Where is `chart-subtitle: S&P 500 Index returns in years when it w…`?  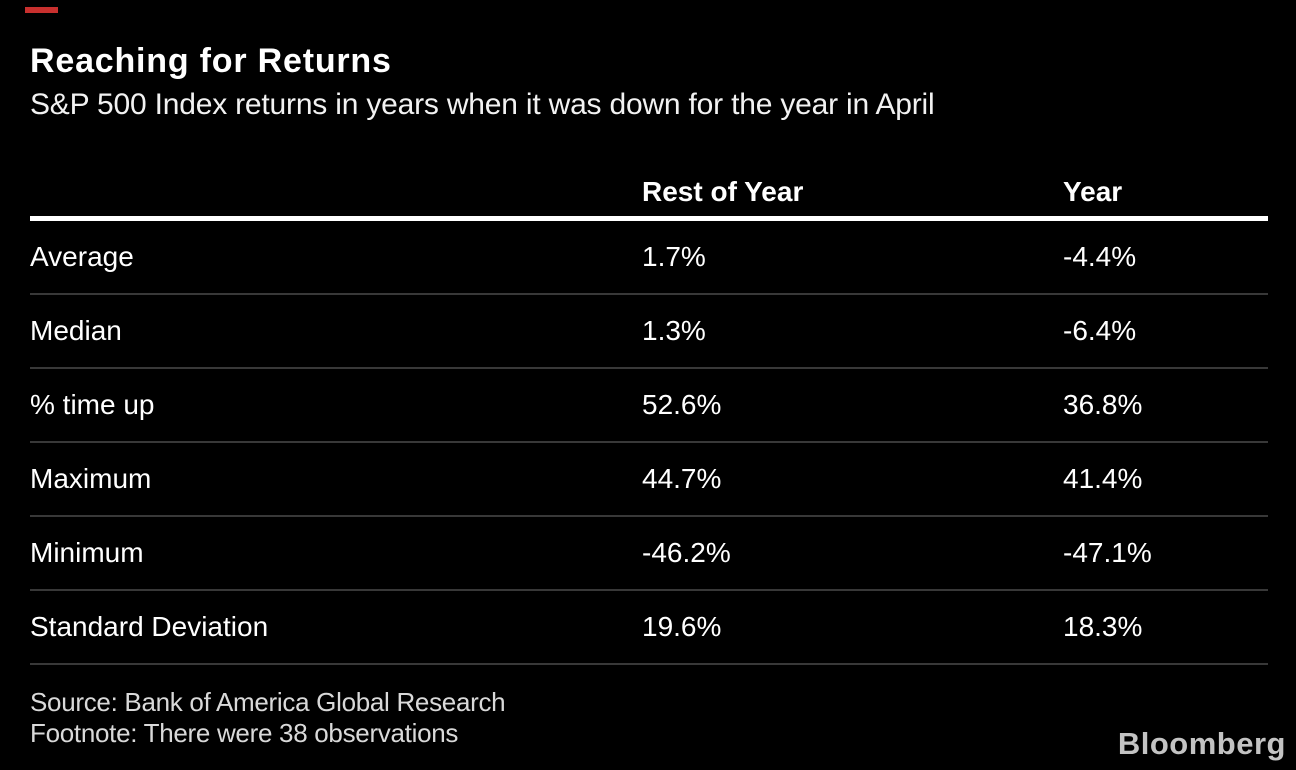
chart-subtitle: S&P 500 Index returns in years when it w… is located at coordinates (482, 104).